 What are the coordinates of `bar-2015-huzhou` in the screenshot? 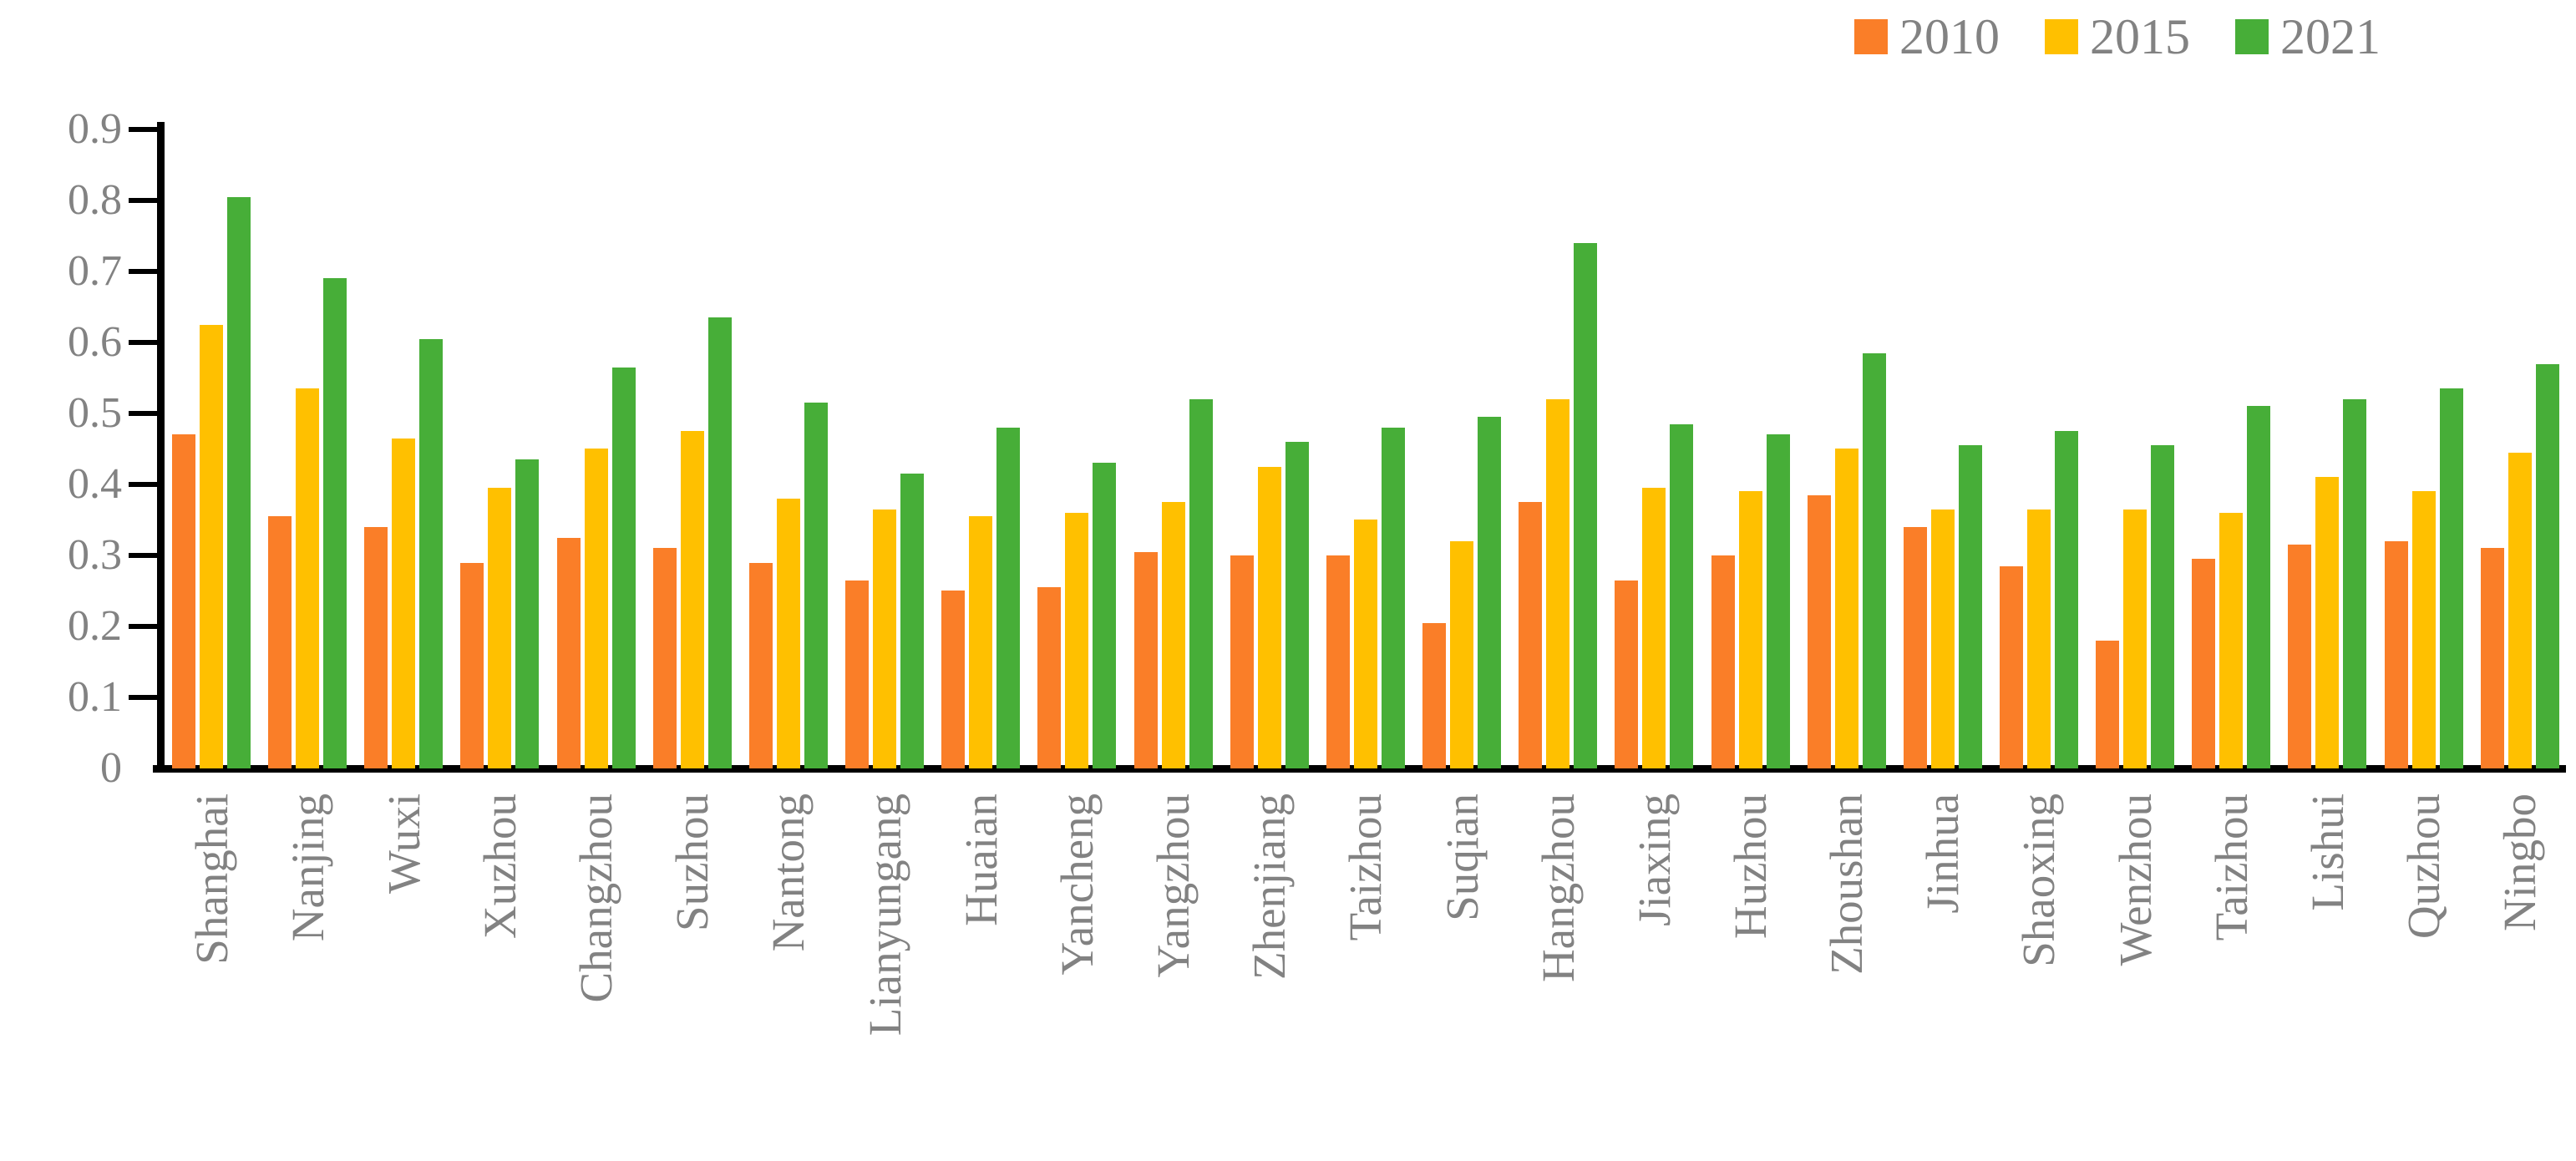 It's located at (1750, 629).